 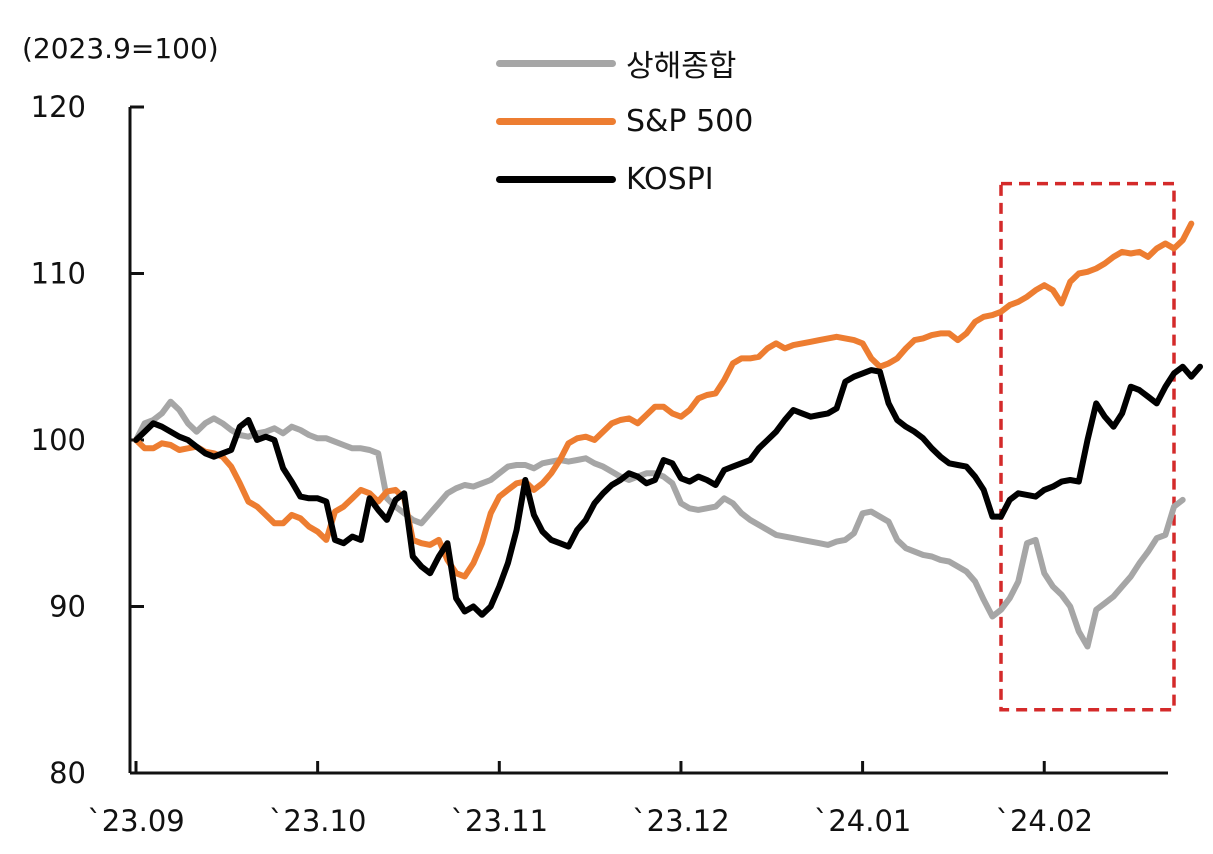 I want to click on x-tick-label: `23.09, so click(x=136, y=821).